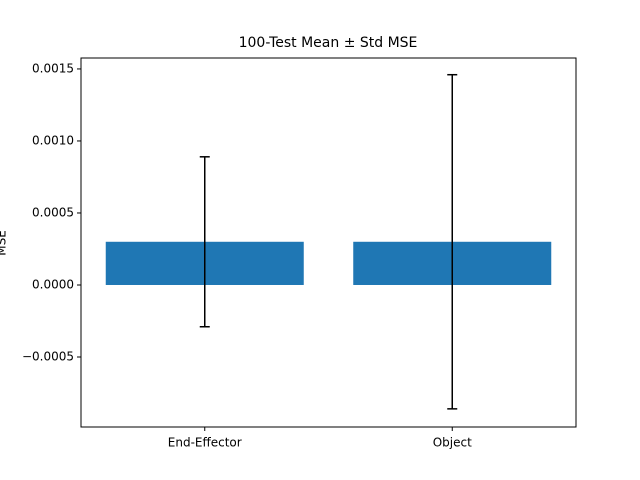 Image resolution: width=640 pixels, height=480 pixels. Describe the element at coordinates (205, 443) in the screenshot. I see `x-tick-label: End-Effector` at that location.